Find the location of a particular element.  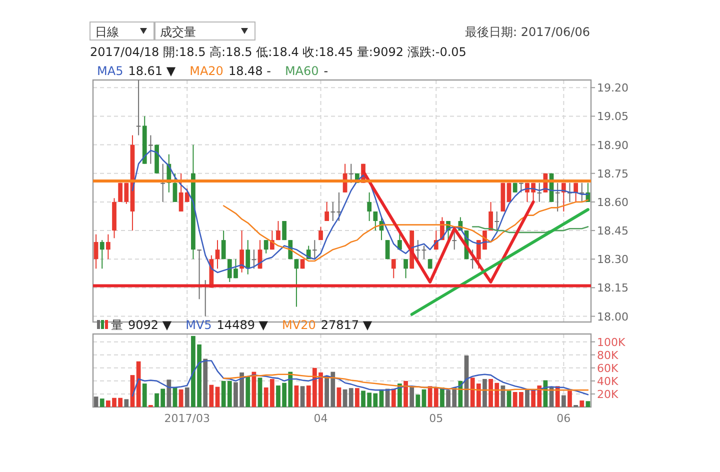

text: MA20 is located at coordinates (207, 71).